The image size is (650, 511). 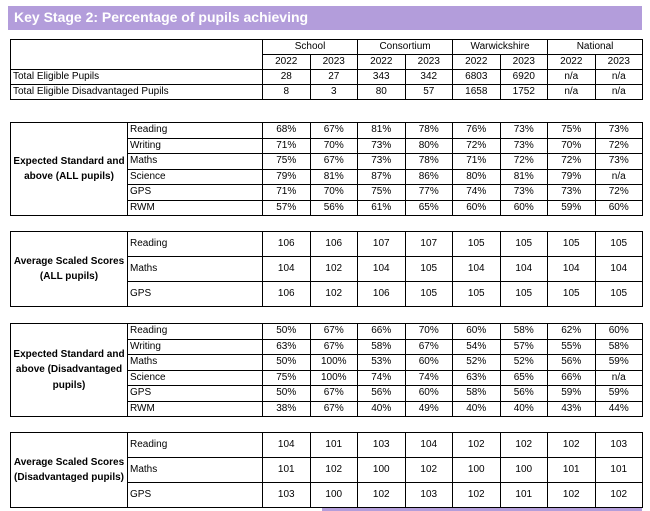 I want to click on table-row: Writing 71% 70% 73% 80% 72% 73% 70% 72%, so click(x=327, y=145).